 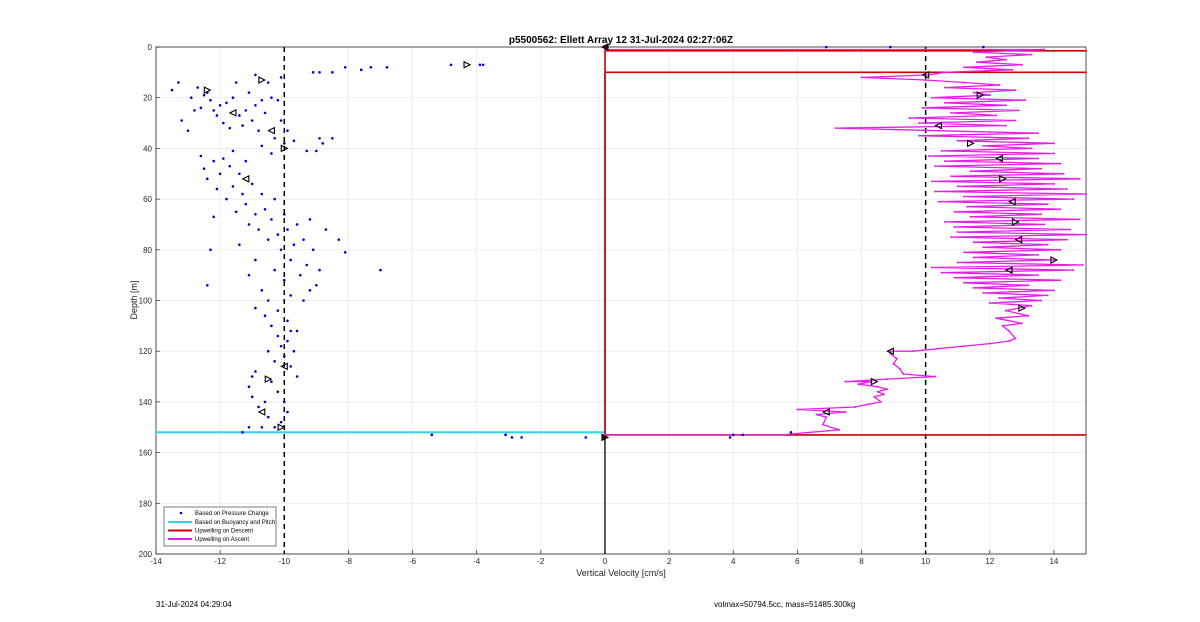 I want to click on x-tick-label: -2, so click(x=541, y=561).